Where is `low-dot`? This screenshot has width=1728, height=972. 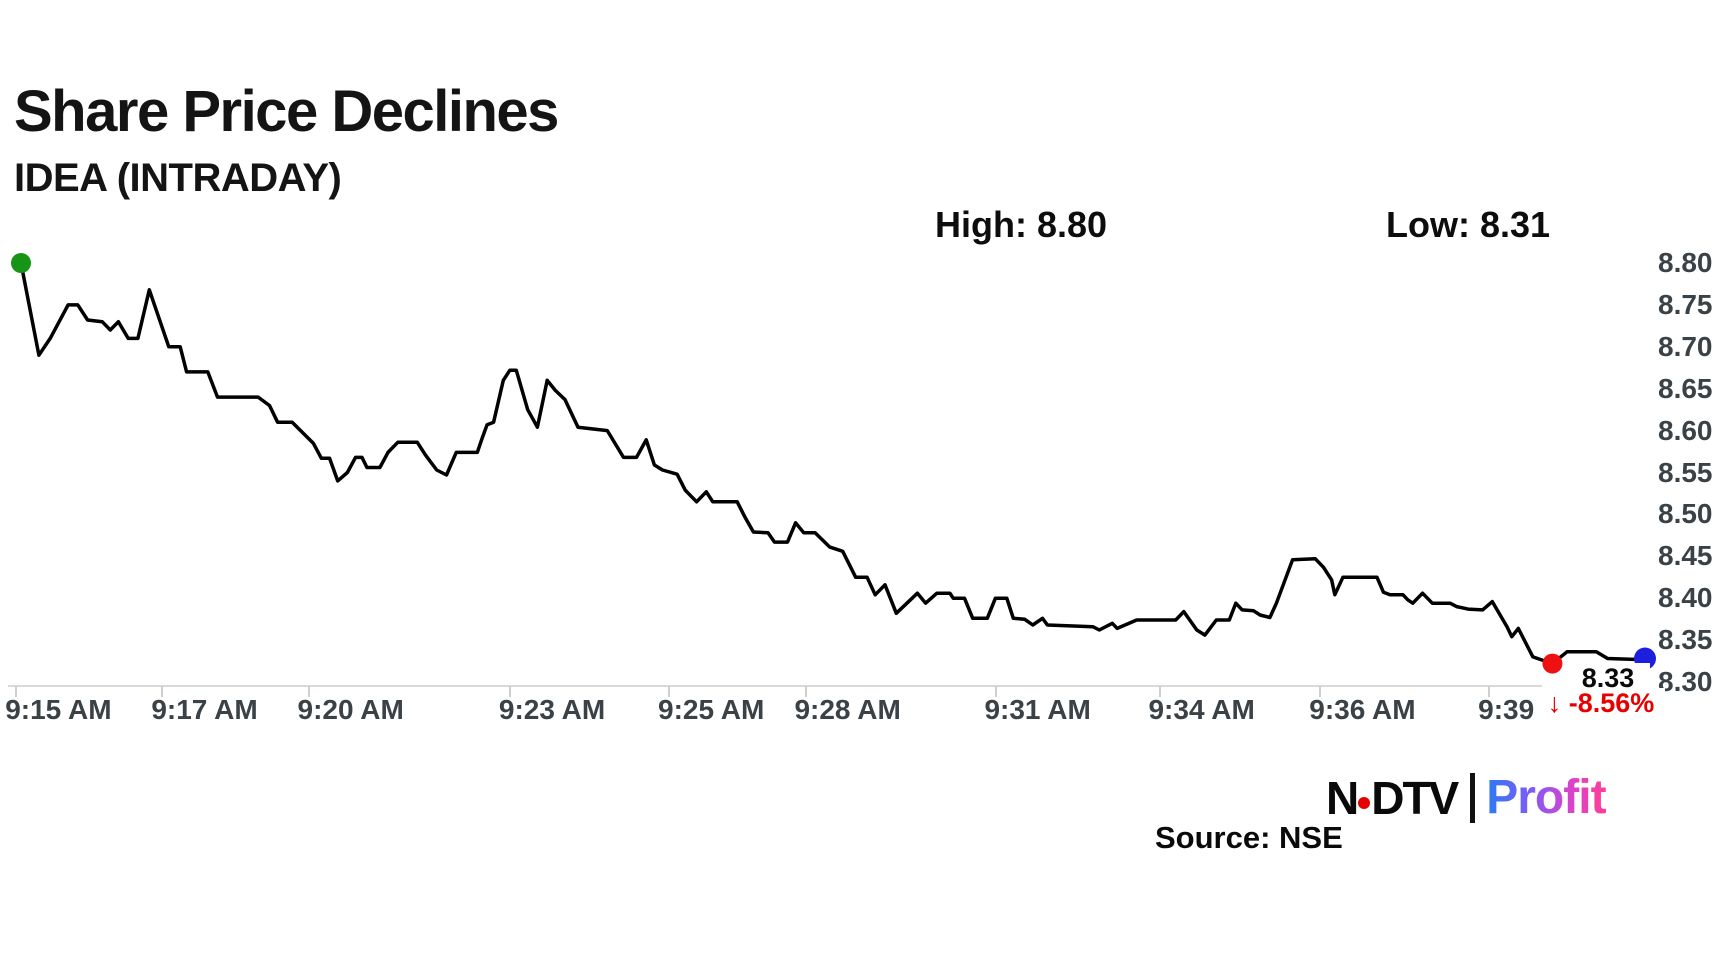 low-dot is located at coordinates (1552, 663).